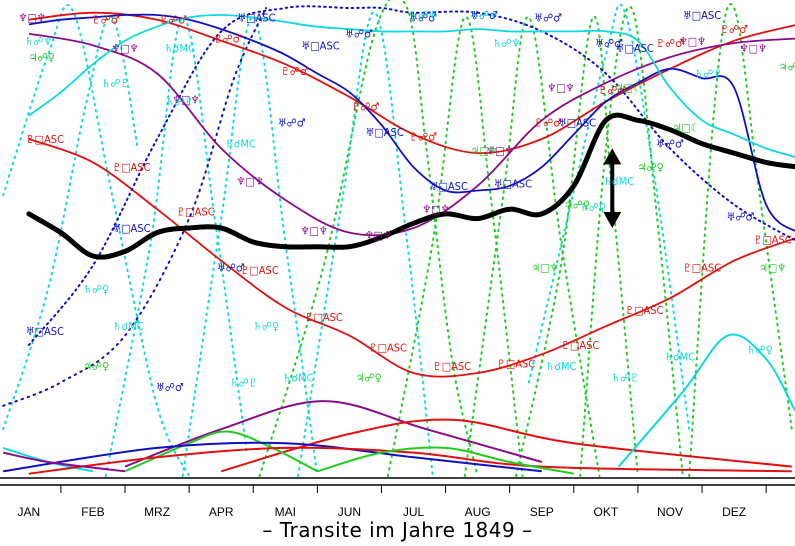 Image resolution: width=795 pixels, height=546 pixels. I want to click on x-tick-label: APR, so click(221, 512).